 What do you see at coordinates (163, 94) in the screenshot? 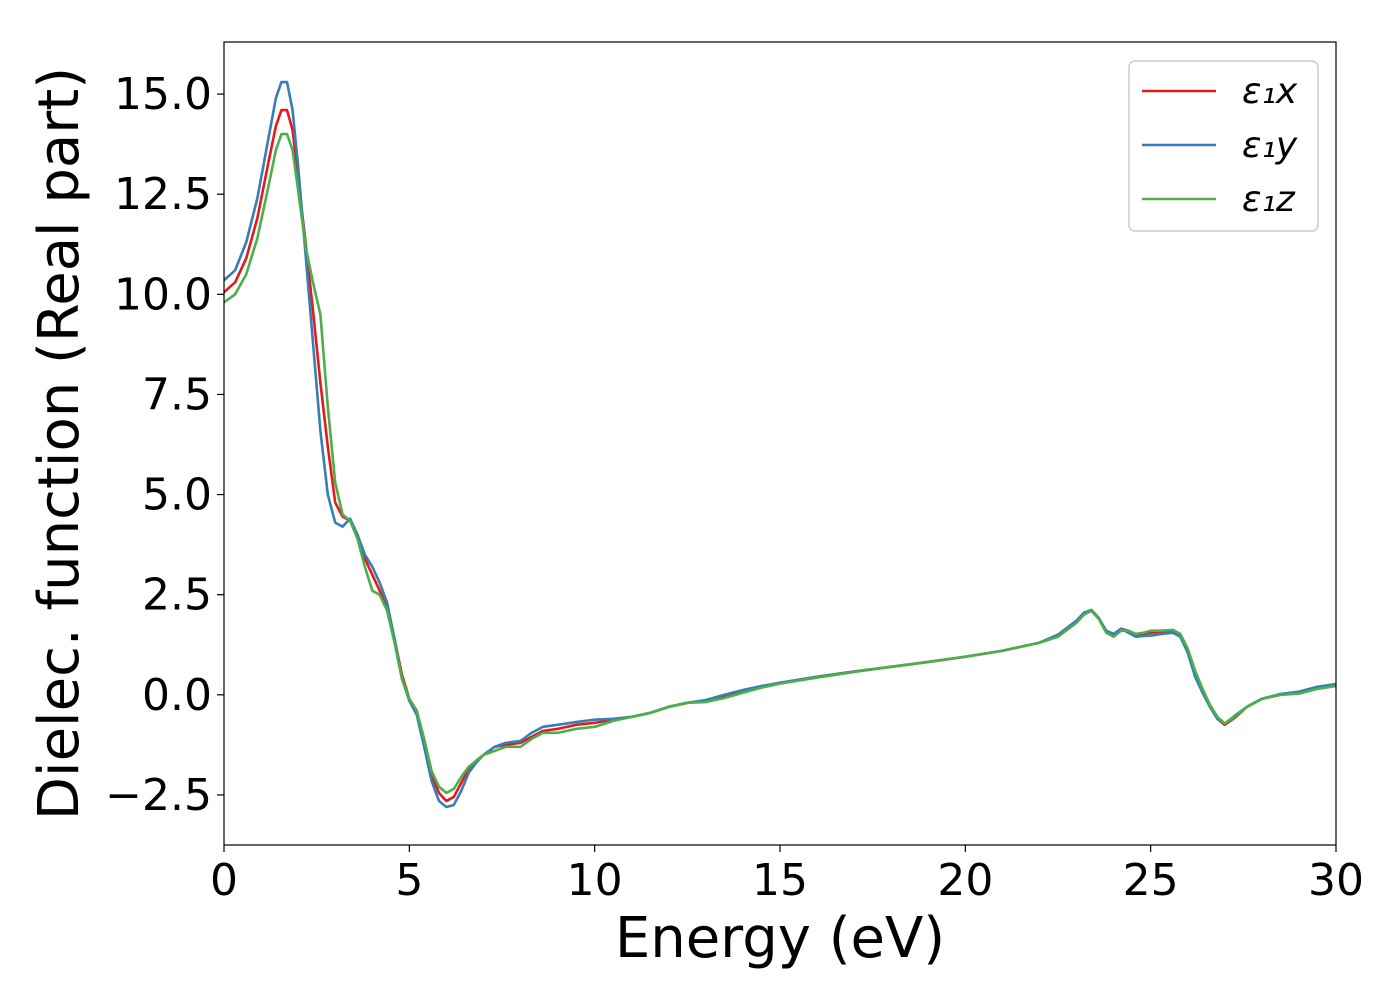
I see `y-tick-label: 15.0` at bounding box center [163, 94].